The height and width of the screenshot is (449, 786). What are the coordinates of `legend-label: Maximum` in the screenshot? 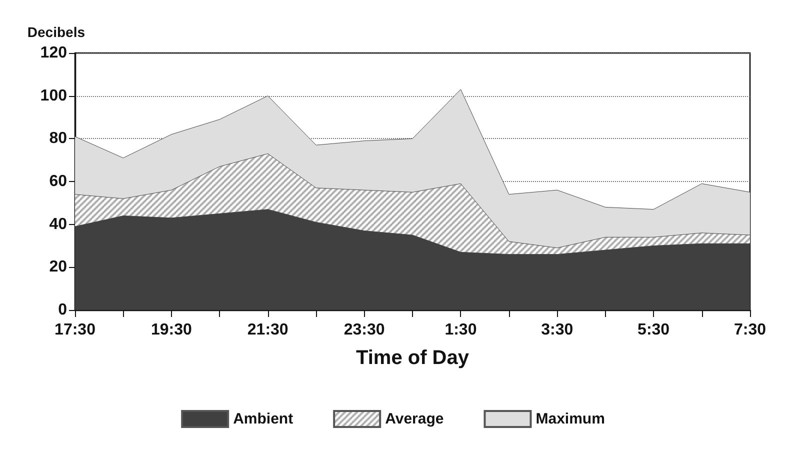 It's located at (570, 419).